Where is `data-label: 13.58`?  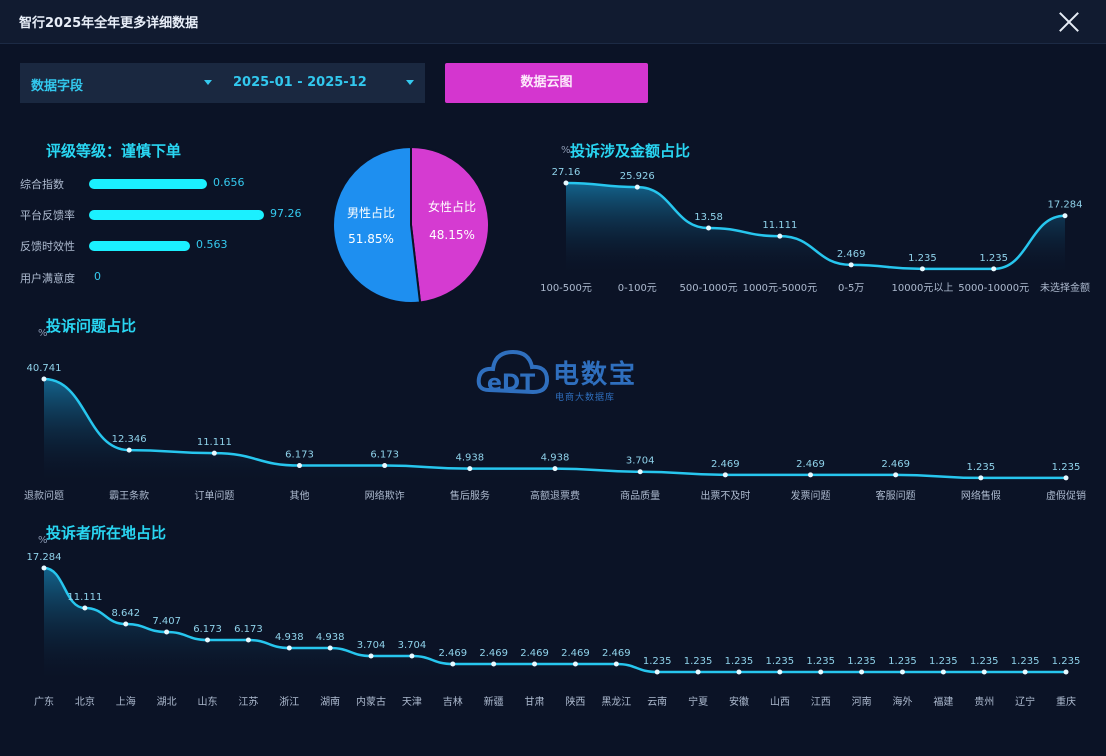
data-label: 13.58 is located at coordinates (708, 217).